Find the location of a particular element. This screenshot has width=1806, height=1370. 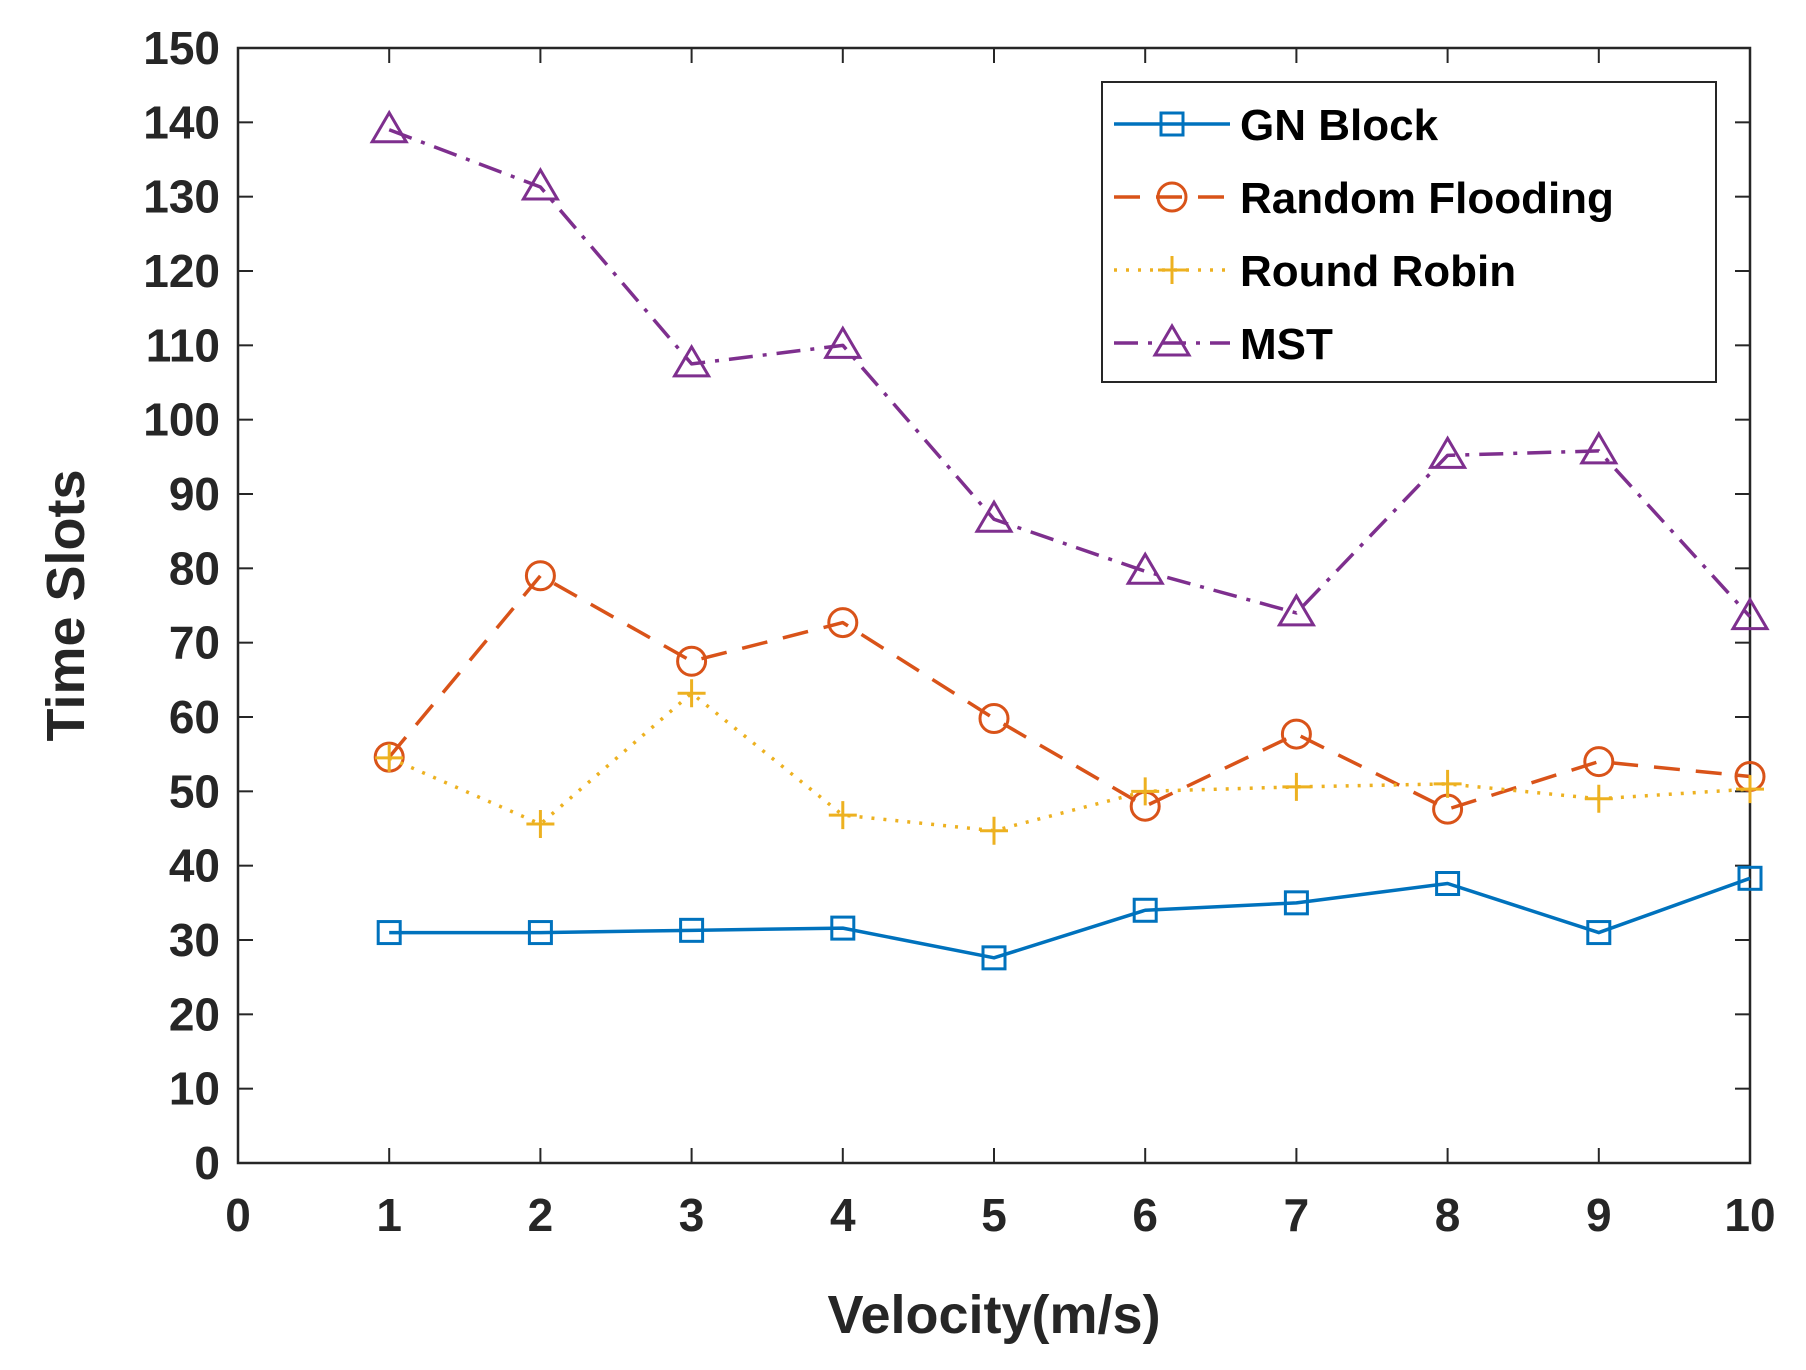

x-tick-label: 10 is located at coordinates (1749, 1215).